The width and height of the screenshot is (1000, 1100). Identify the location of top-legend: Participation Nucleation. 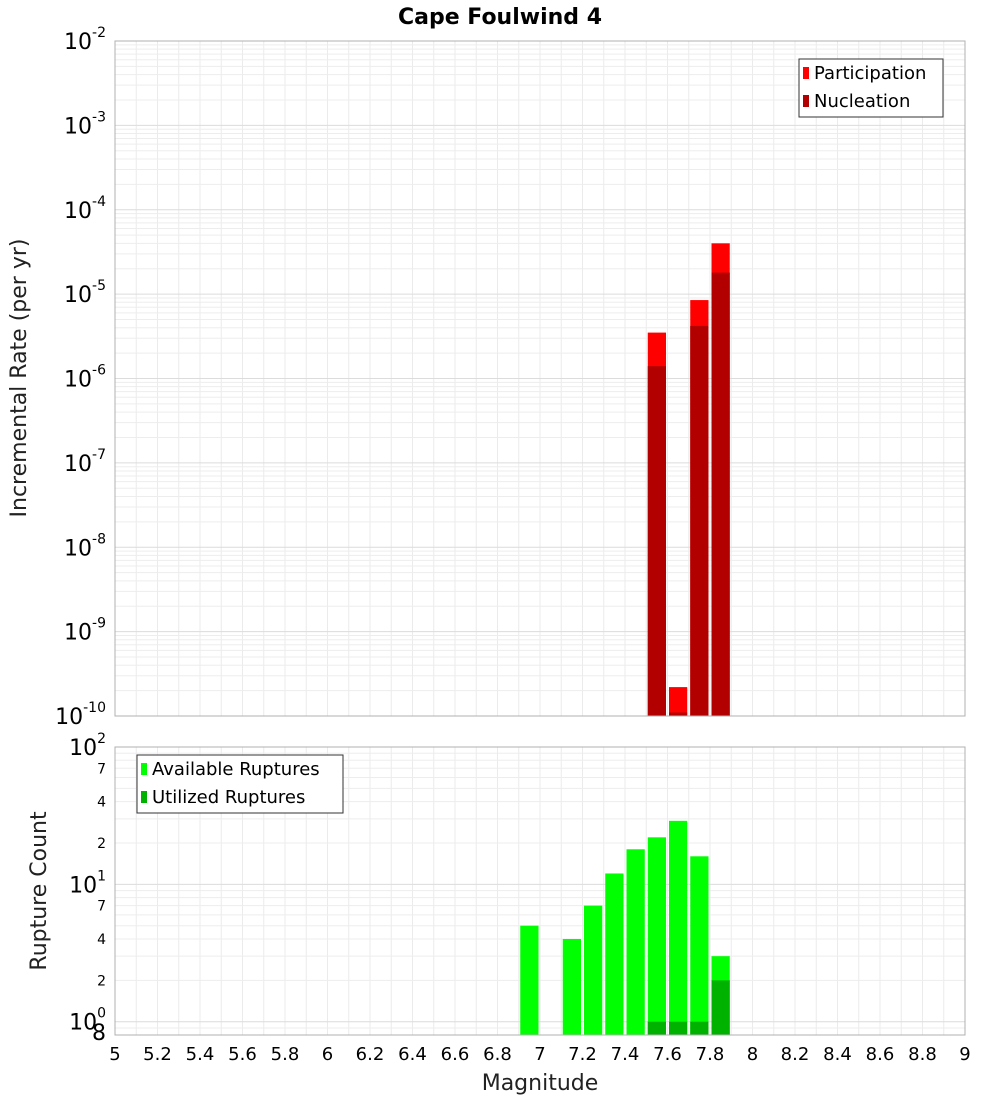
(871, 88).